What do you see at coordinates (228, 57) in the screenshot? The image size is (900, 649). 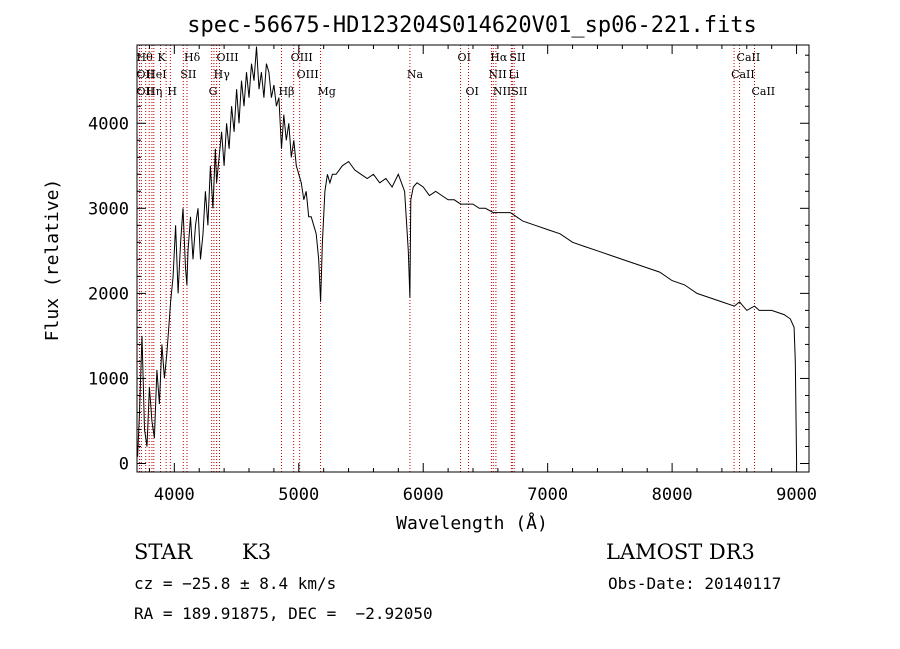 I see `line-label-14-0: OIII` at bounding box center [228, 57].